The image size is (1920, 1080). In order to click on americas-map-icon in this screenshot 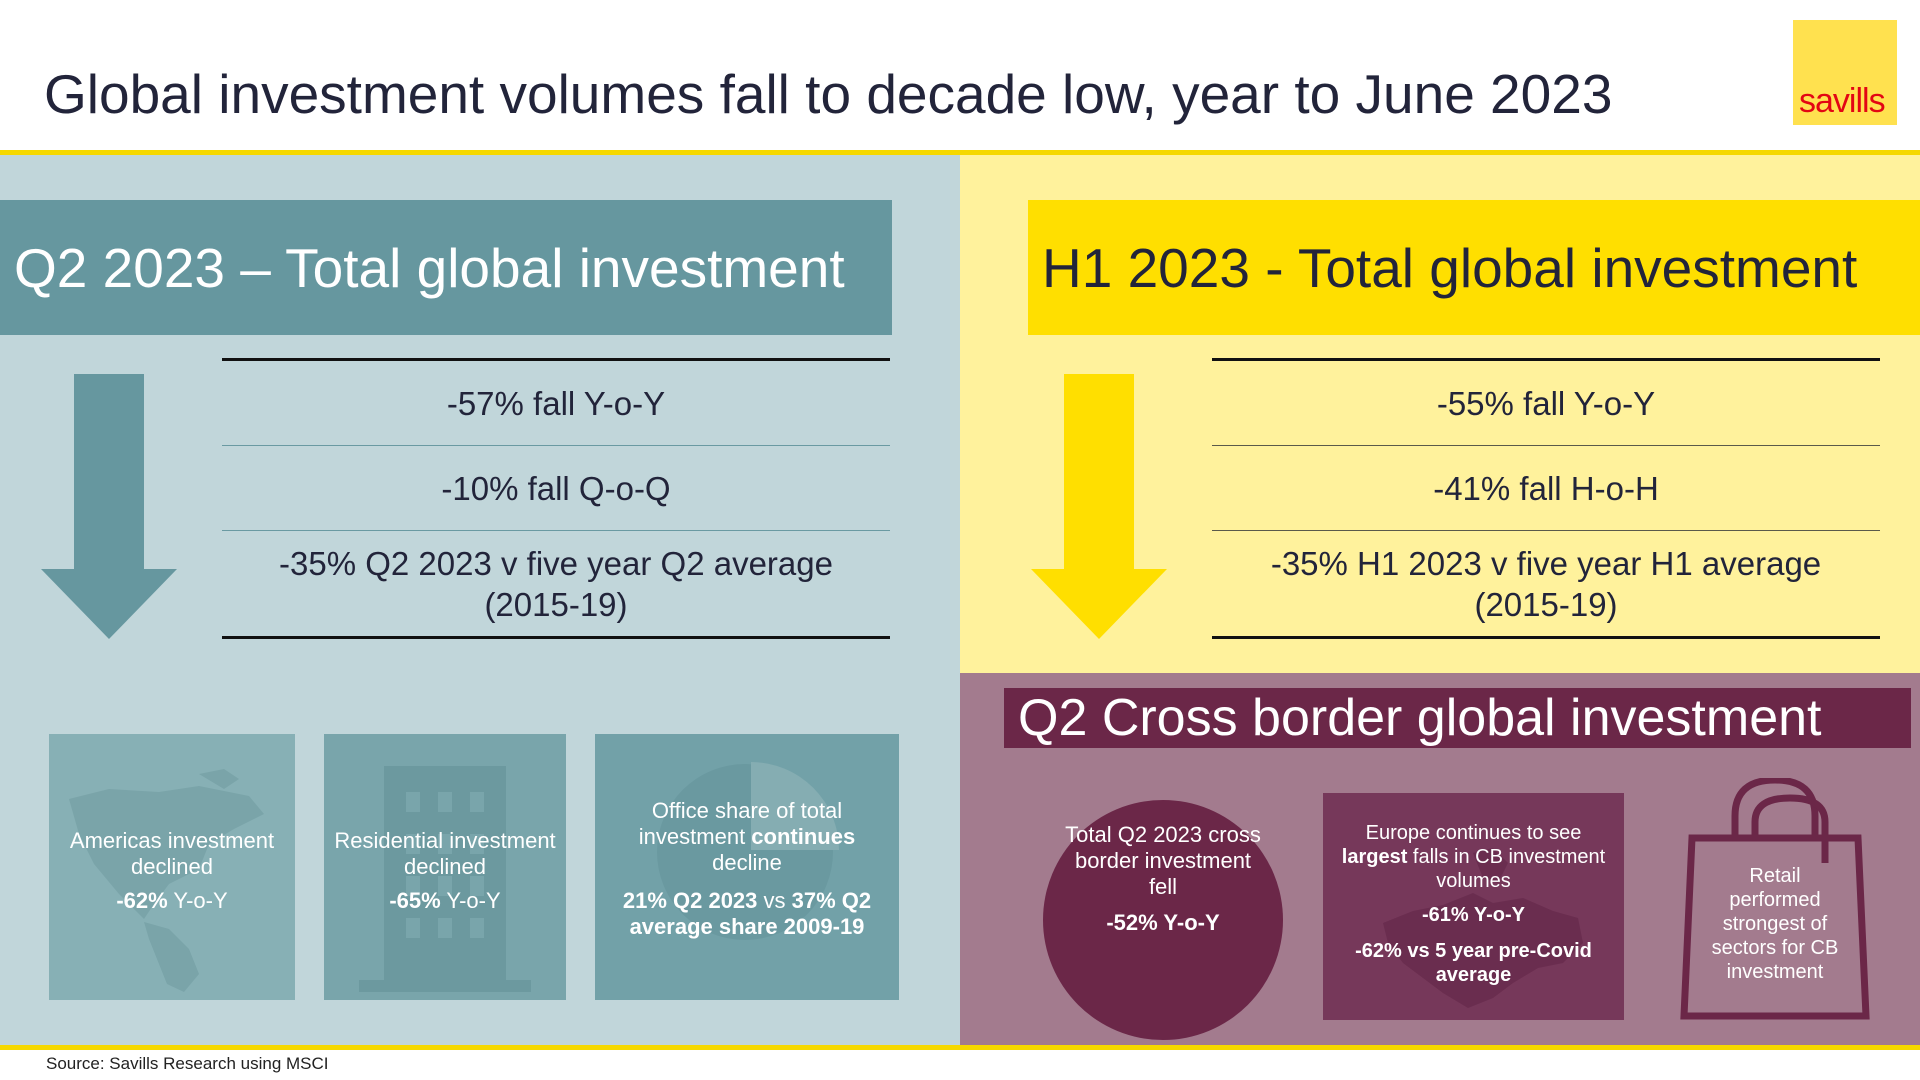, I will do `click(166, 880)`.